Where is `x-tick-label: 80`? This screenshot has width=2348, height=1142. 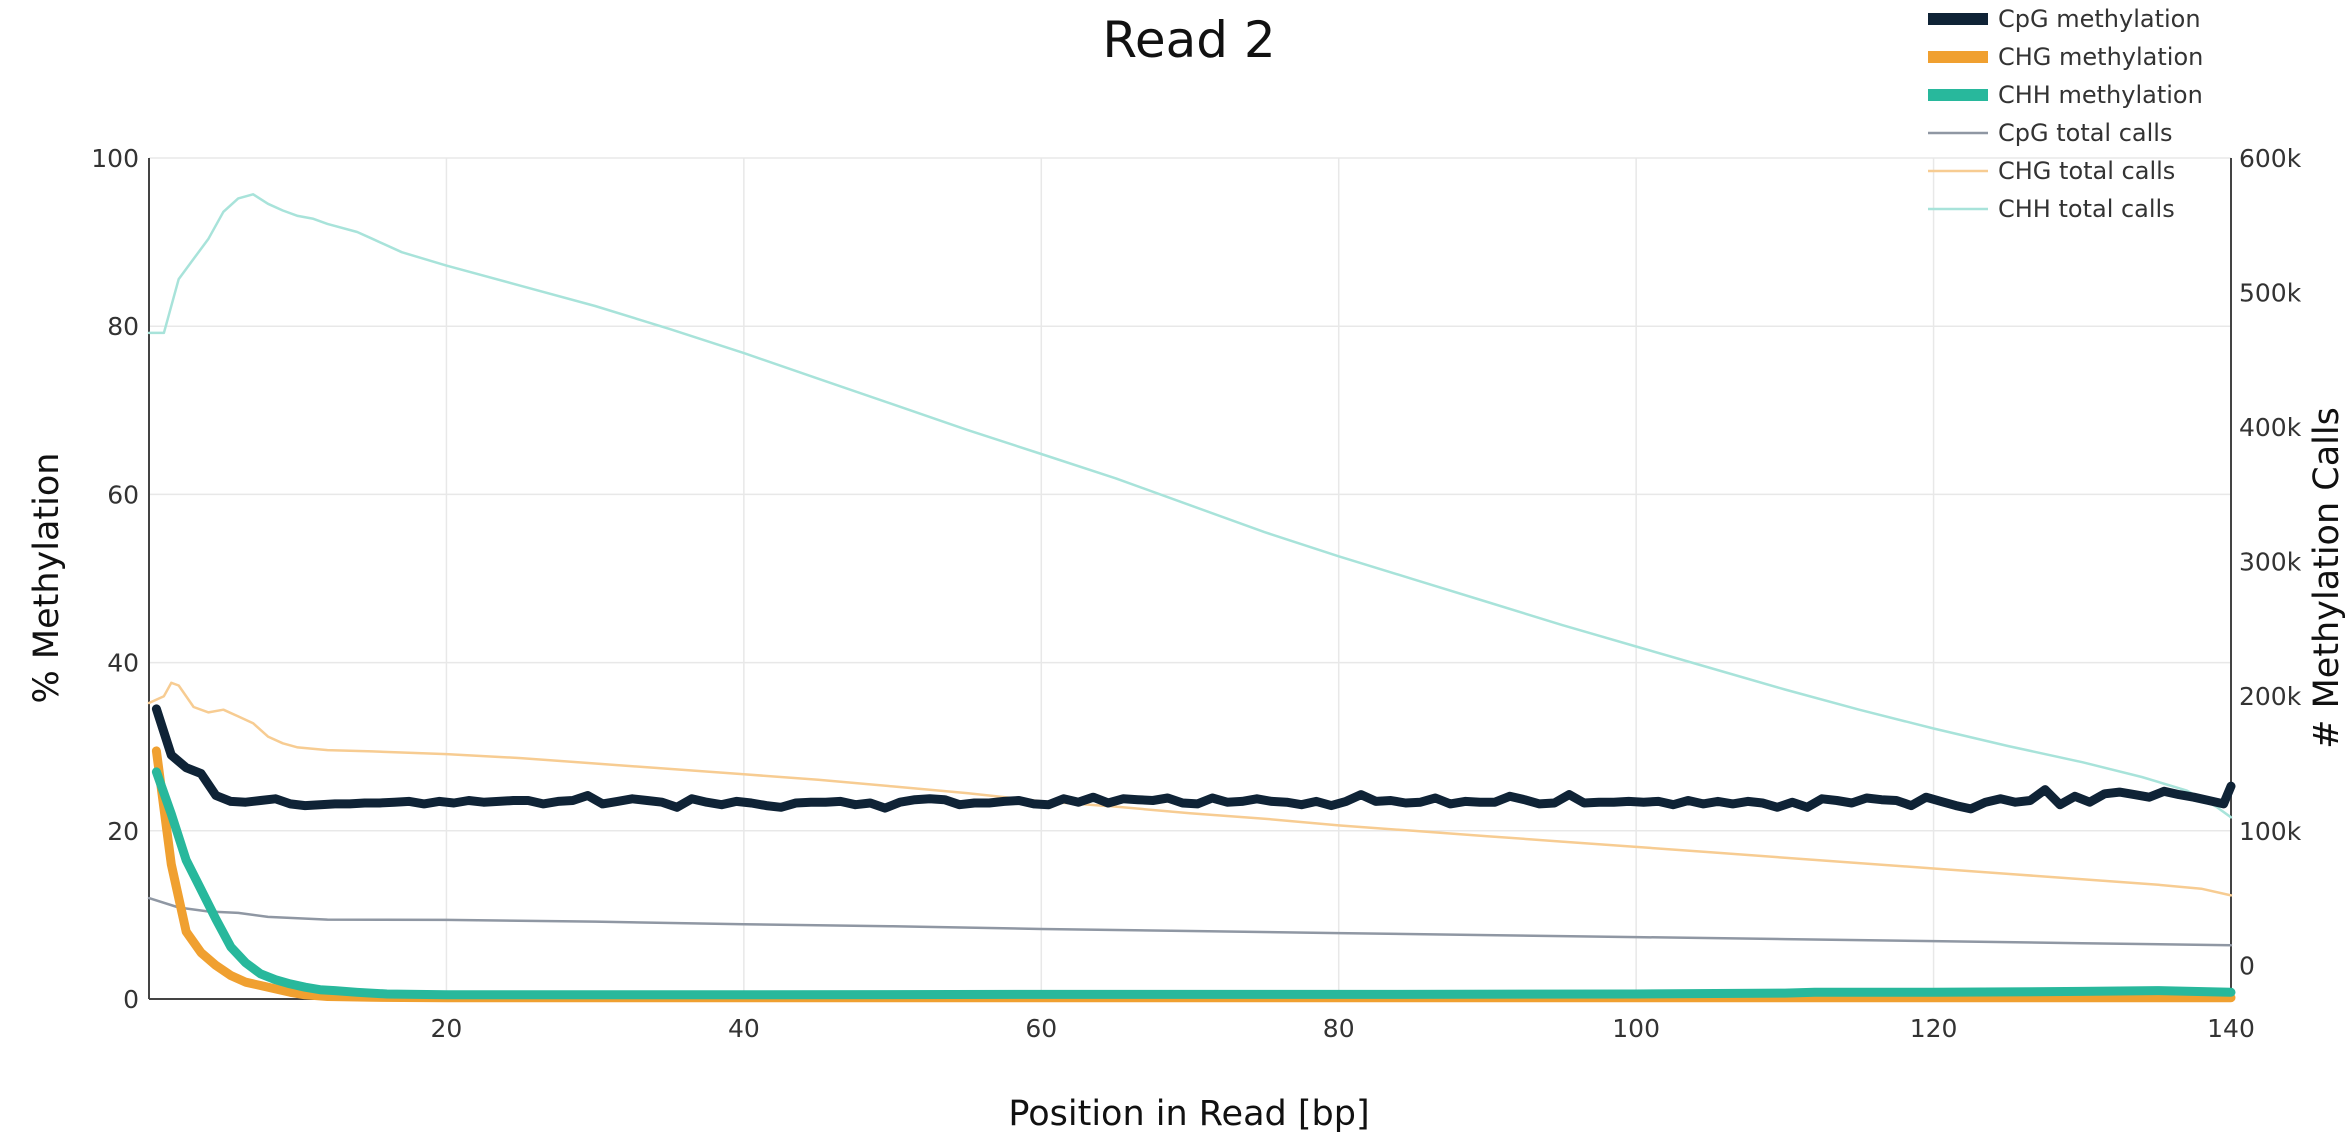
x-tick-label: 80 is located at coordinates (1339, 1028).